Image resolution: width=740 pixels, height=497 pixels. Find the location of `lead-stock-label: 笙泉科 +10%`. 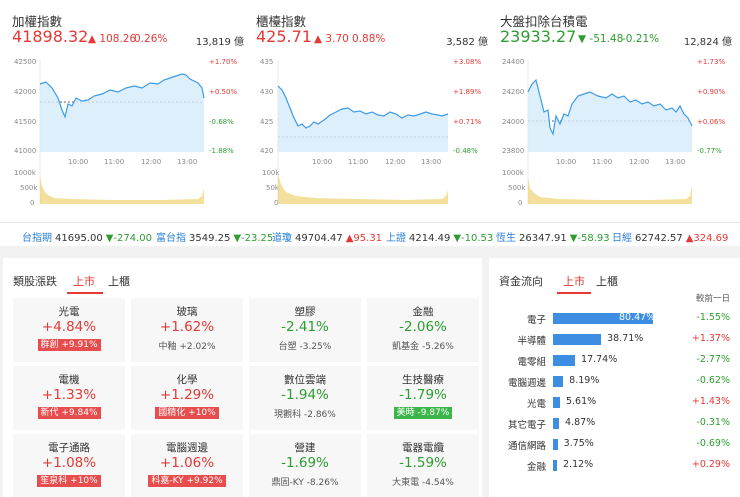

lead-stock-label: 笙泉科 +10% is located at coordinates (69, 481).